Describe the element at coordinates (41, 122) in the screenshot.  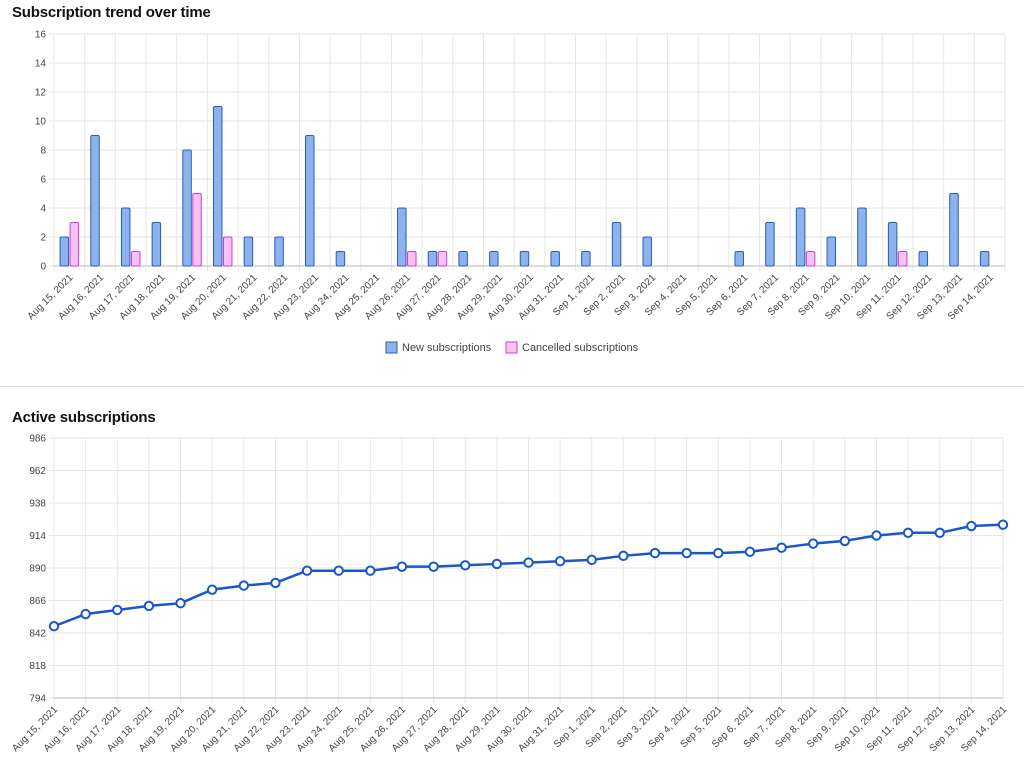
I see `y-tick-label: 10` at that location.